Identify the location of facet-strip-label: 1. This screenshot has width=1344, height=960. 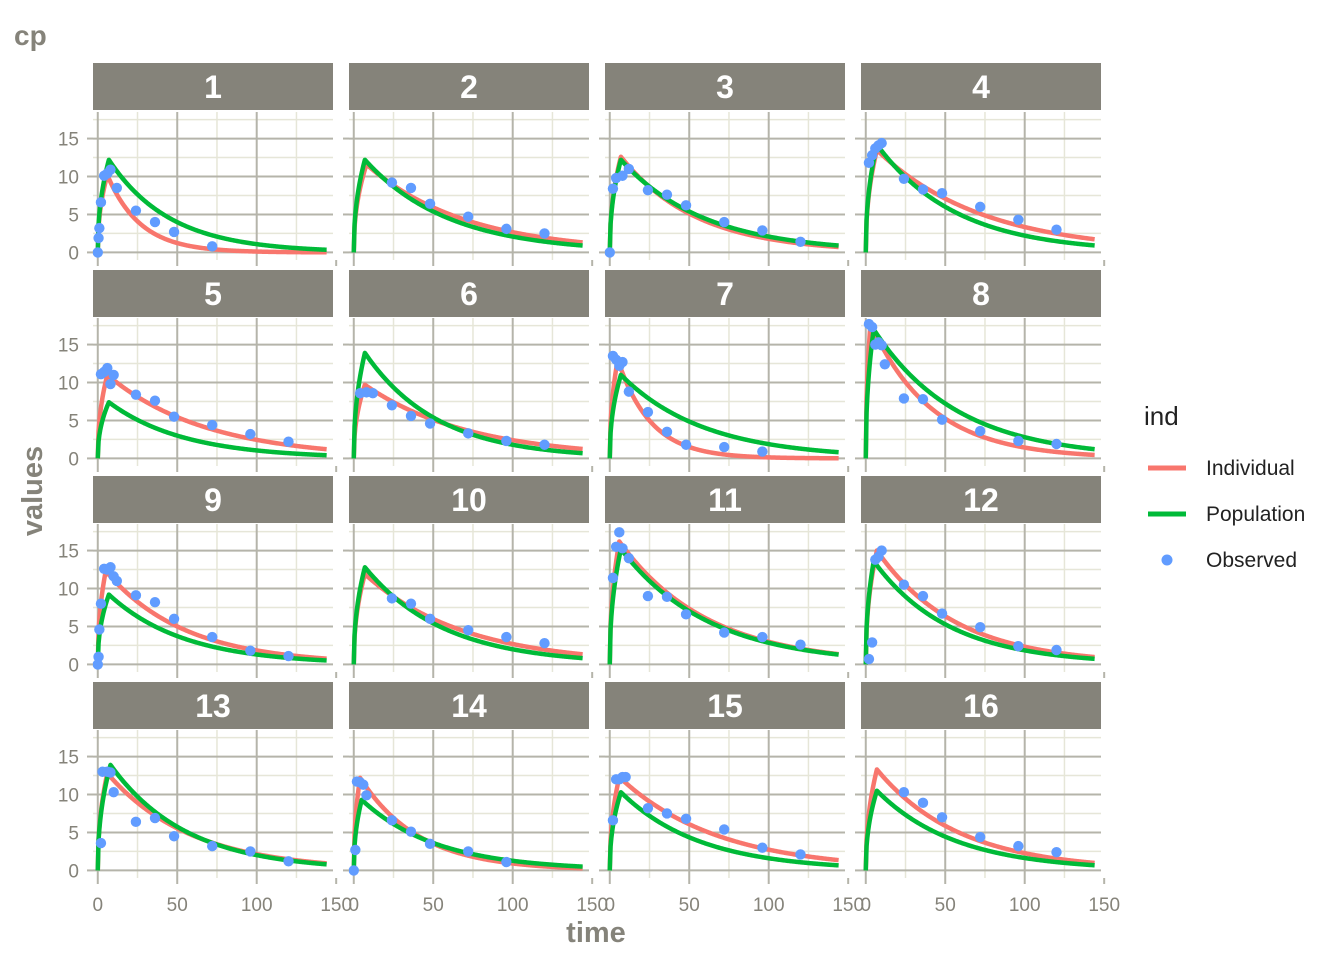
(213, 87).